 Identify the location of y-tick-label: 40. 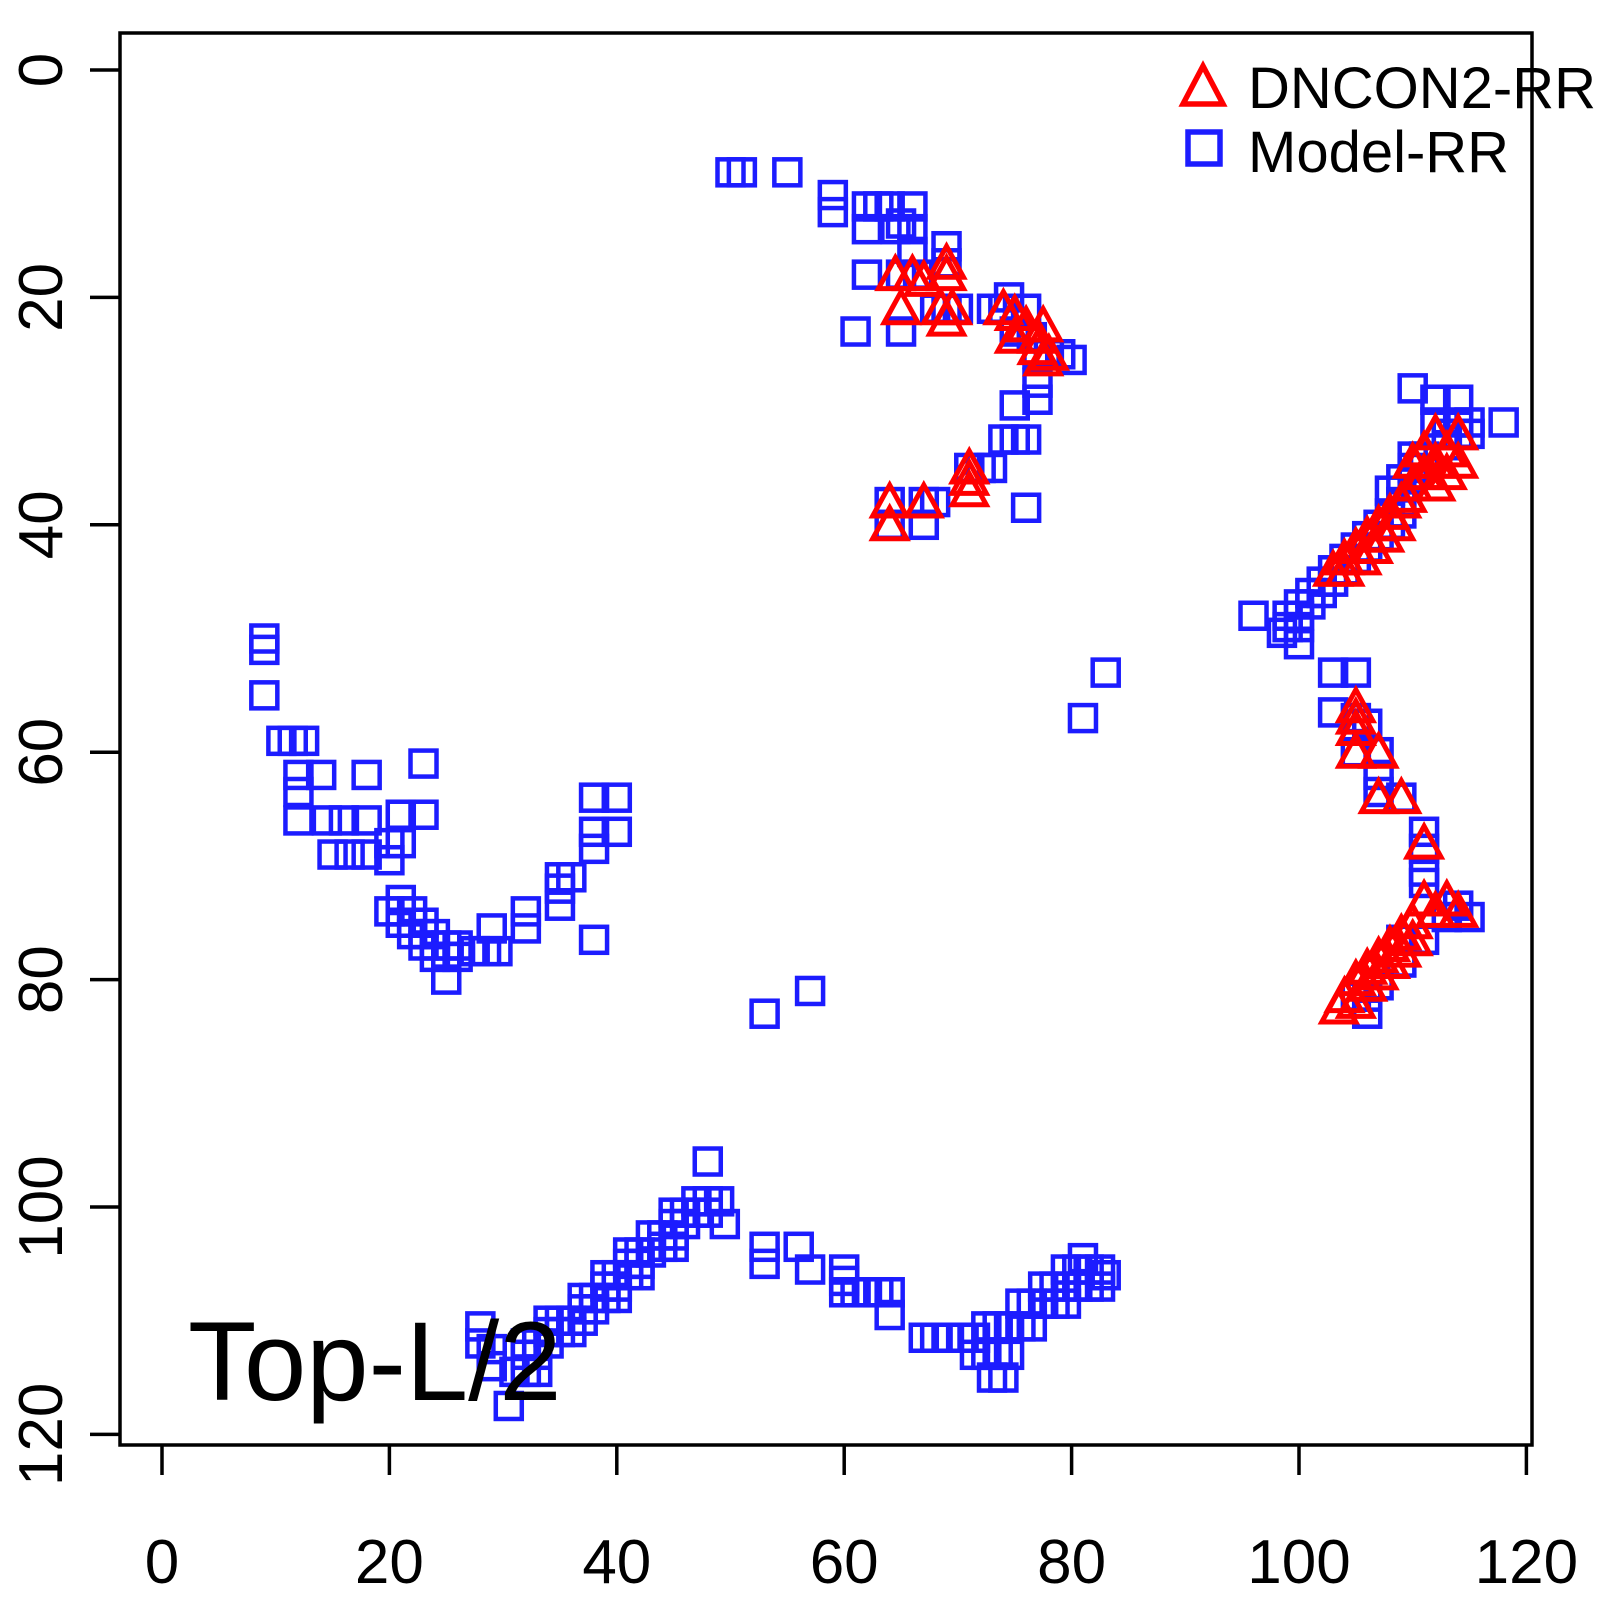
(41, 524).